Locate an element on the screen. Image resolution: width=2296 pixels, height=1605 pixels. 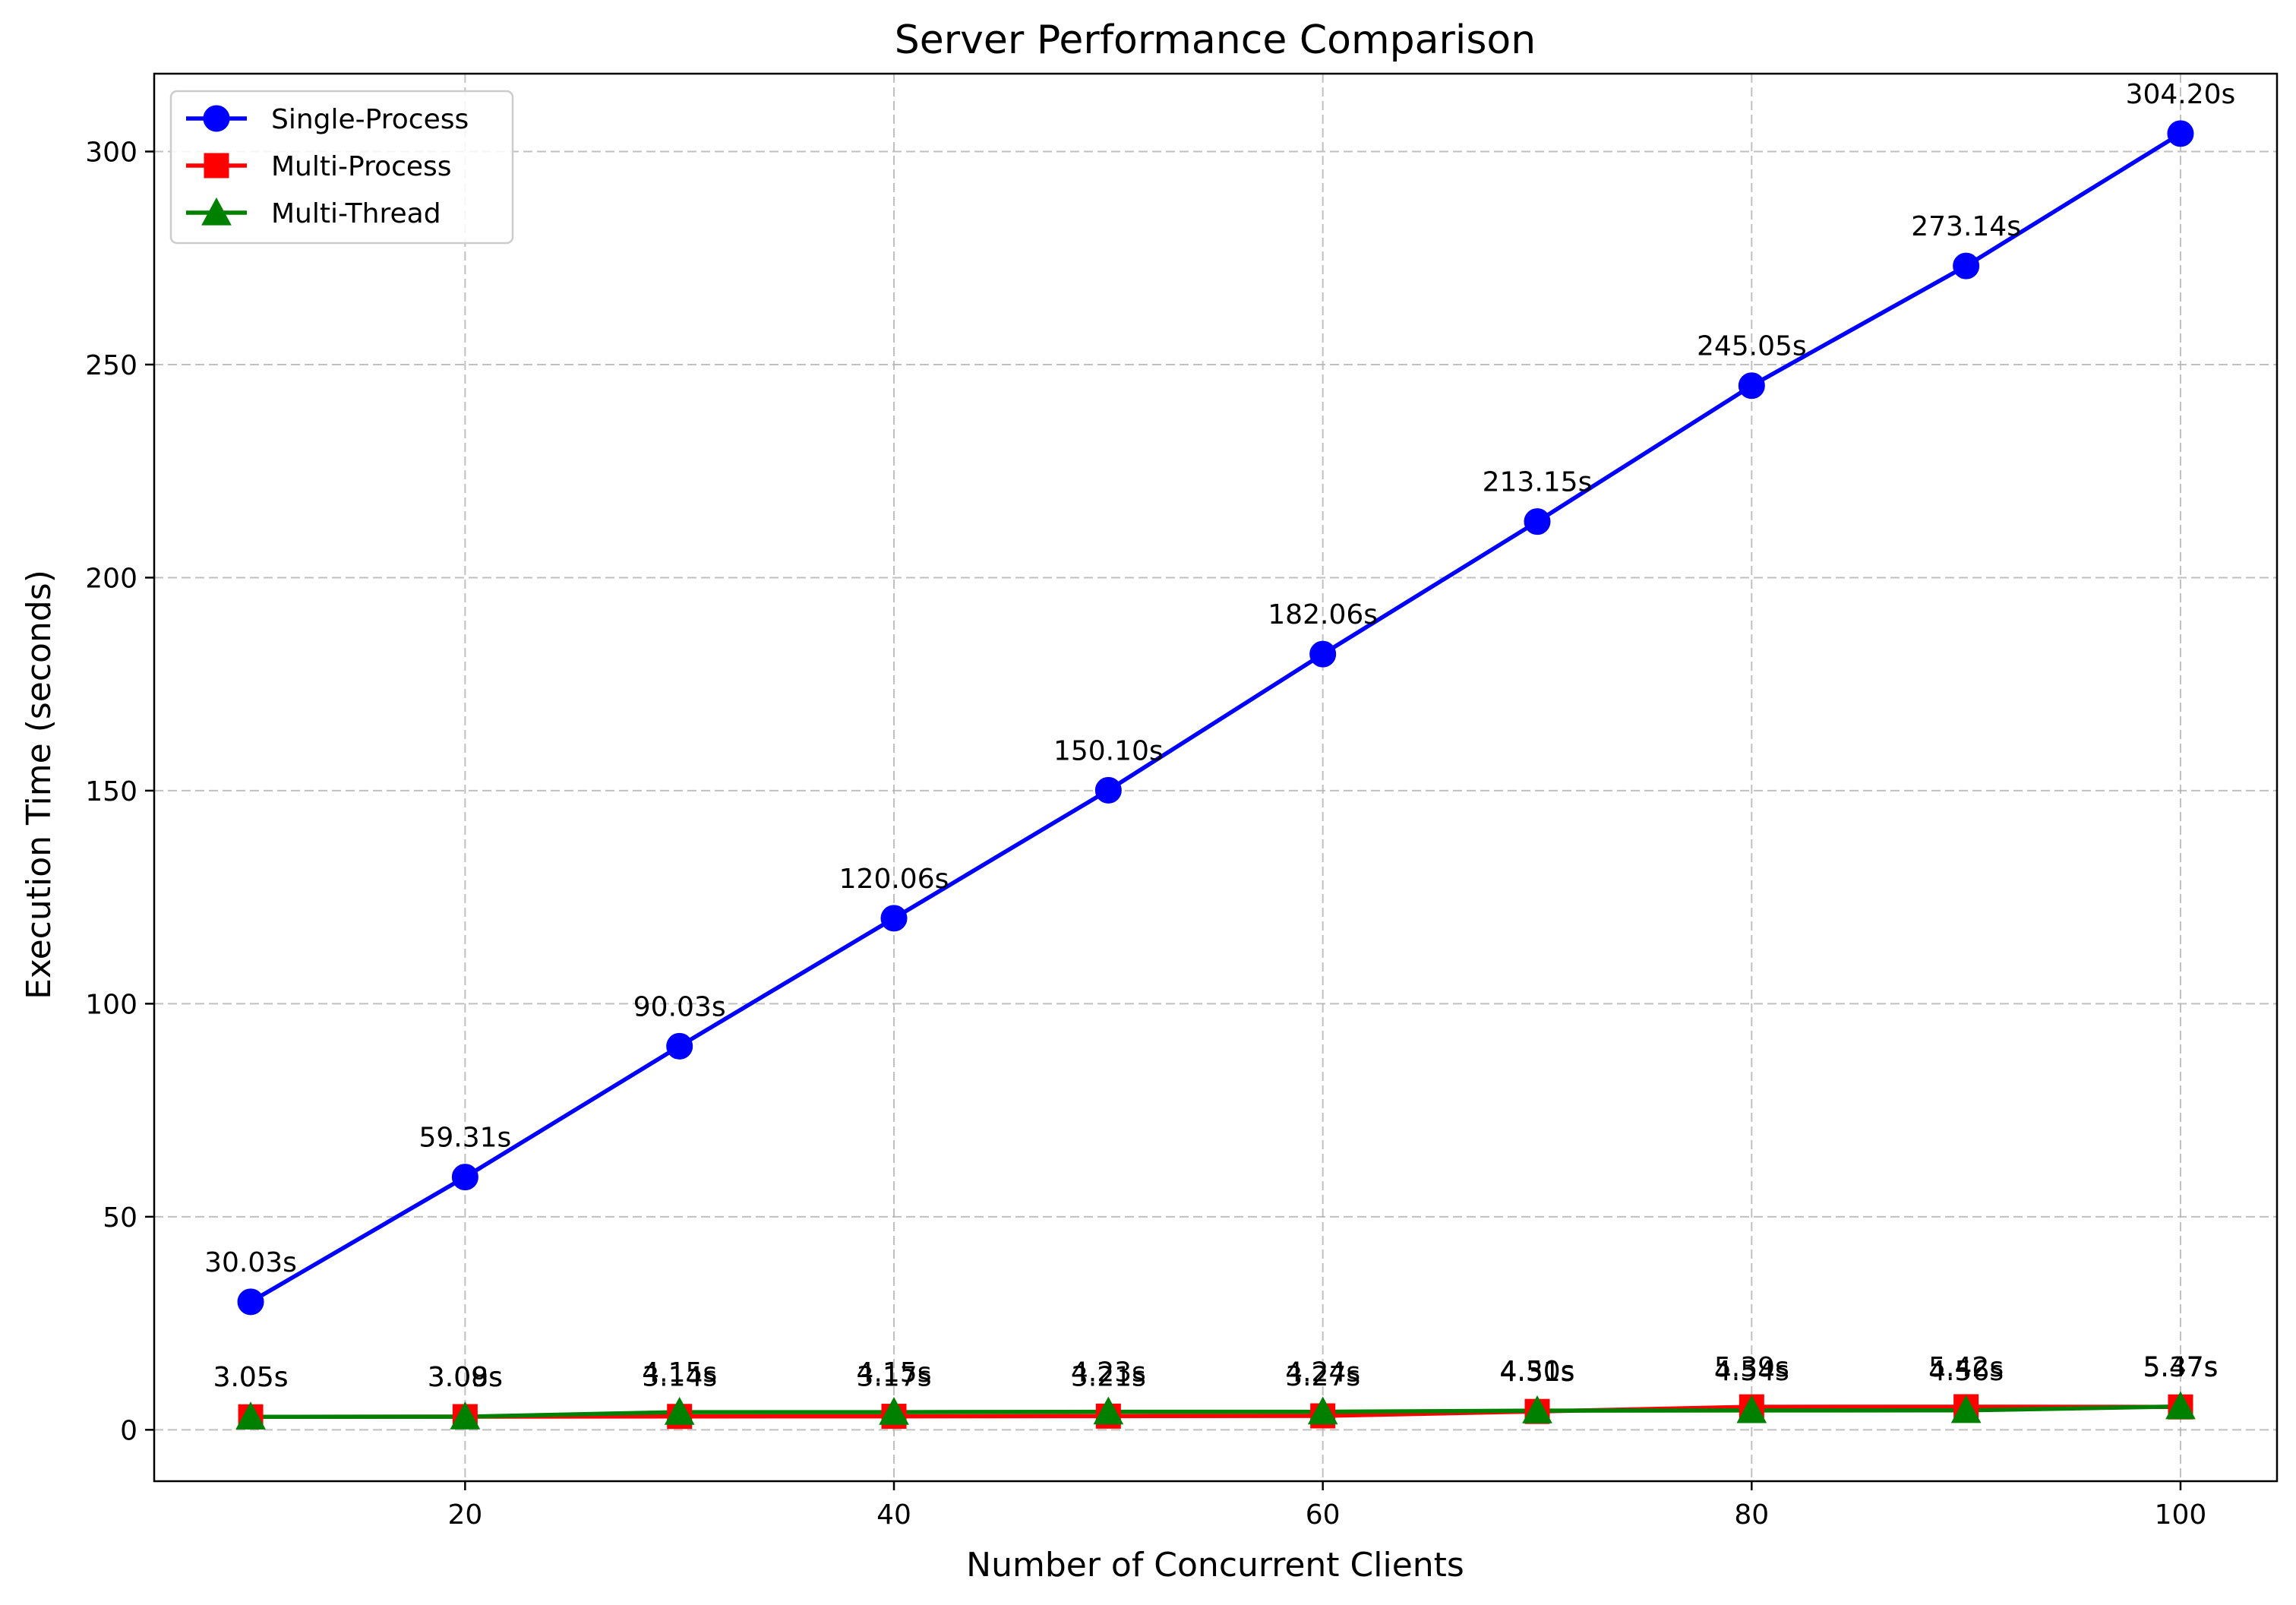
x-axis-ticks: 20 40 60 80 100 is located at coordinates (1326, 1506).